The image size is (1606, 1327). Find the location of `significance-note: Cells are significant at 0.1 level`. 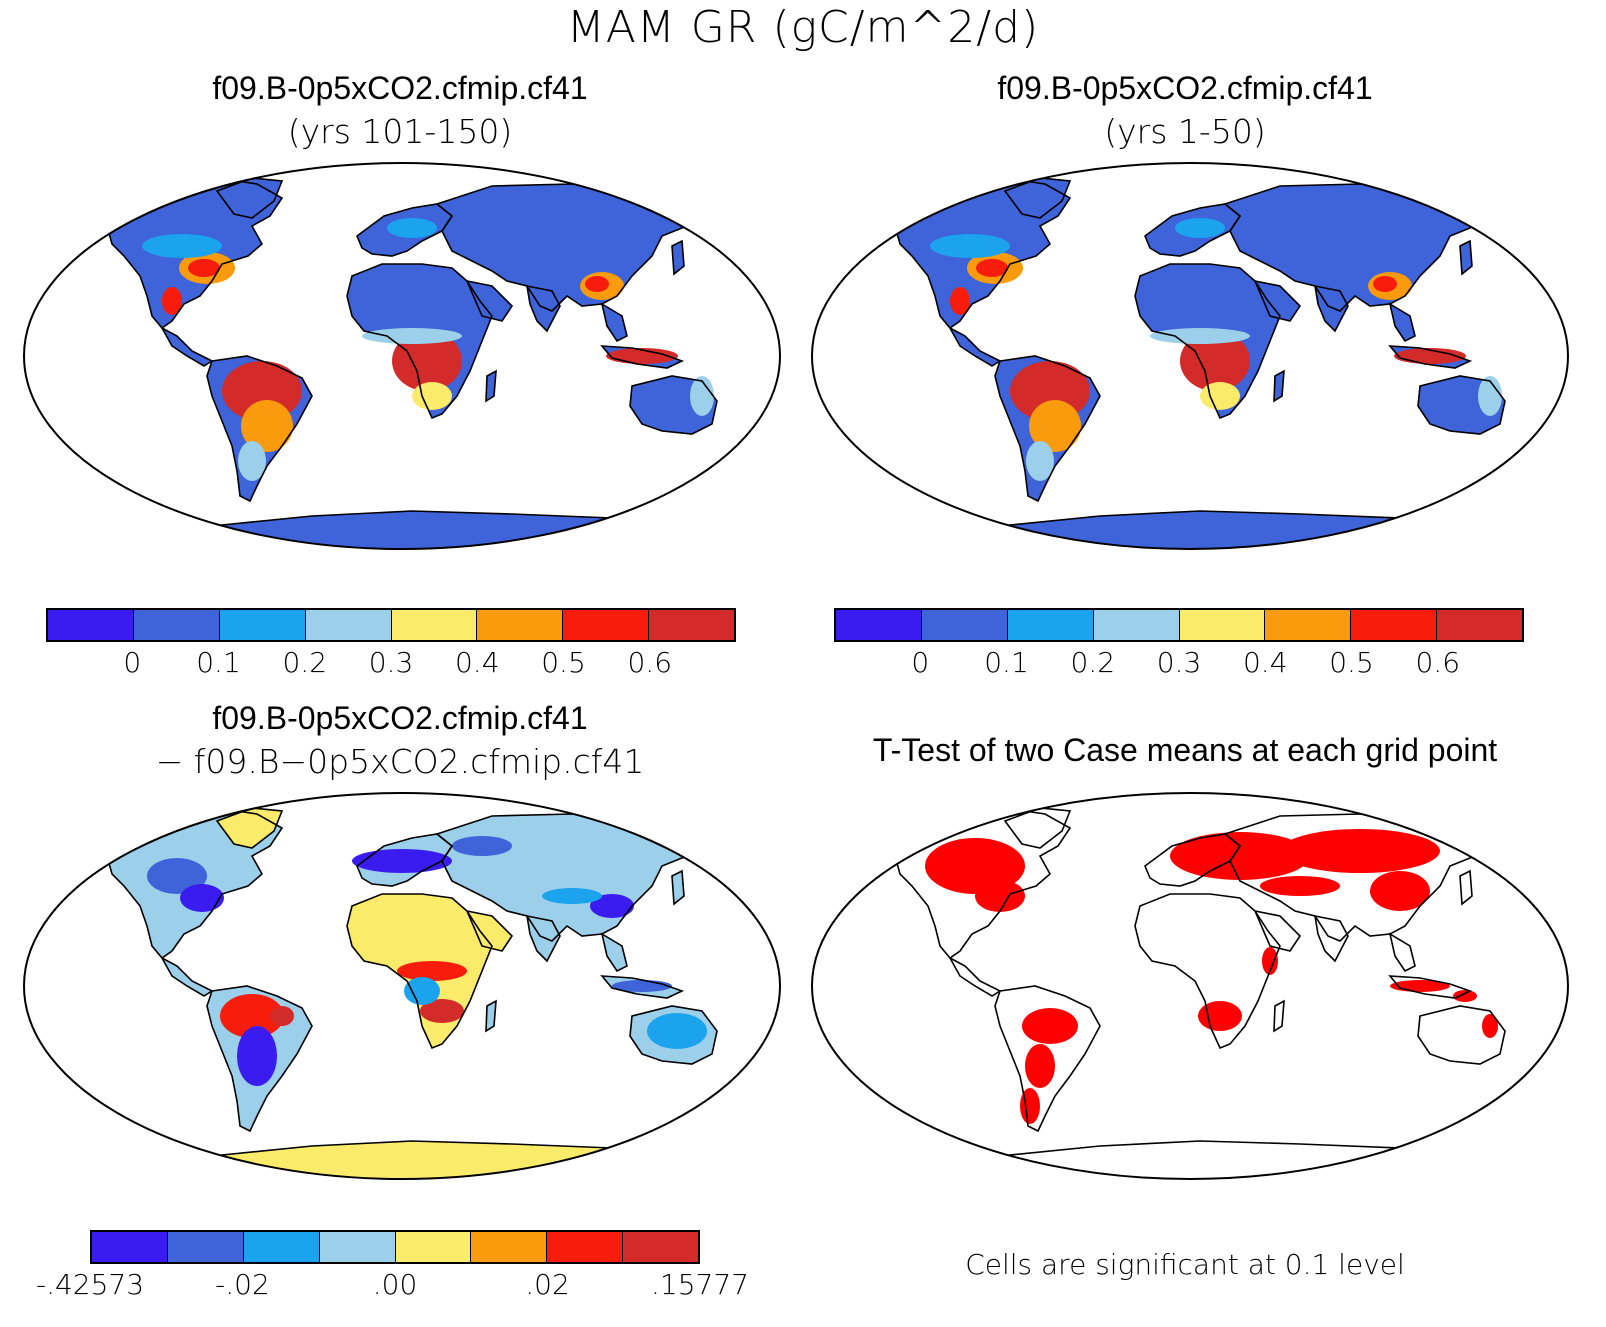

significance-note: Cells are significant at 0.1 level is located at coordinates (1185, 1264).